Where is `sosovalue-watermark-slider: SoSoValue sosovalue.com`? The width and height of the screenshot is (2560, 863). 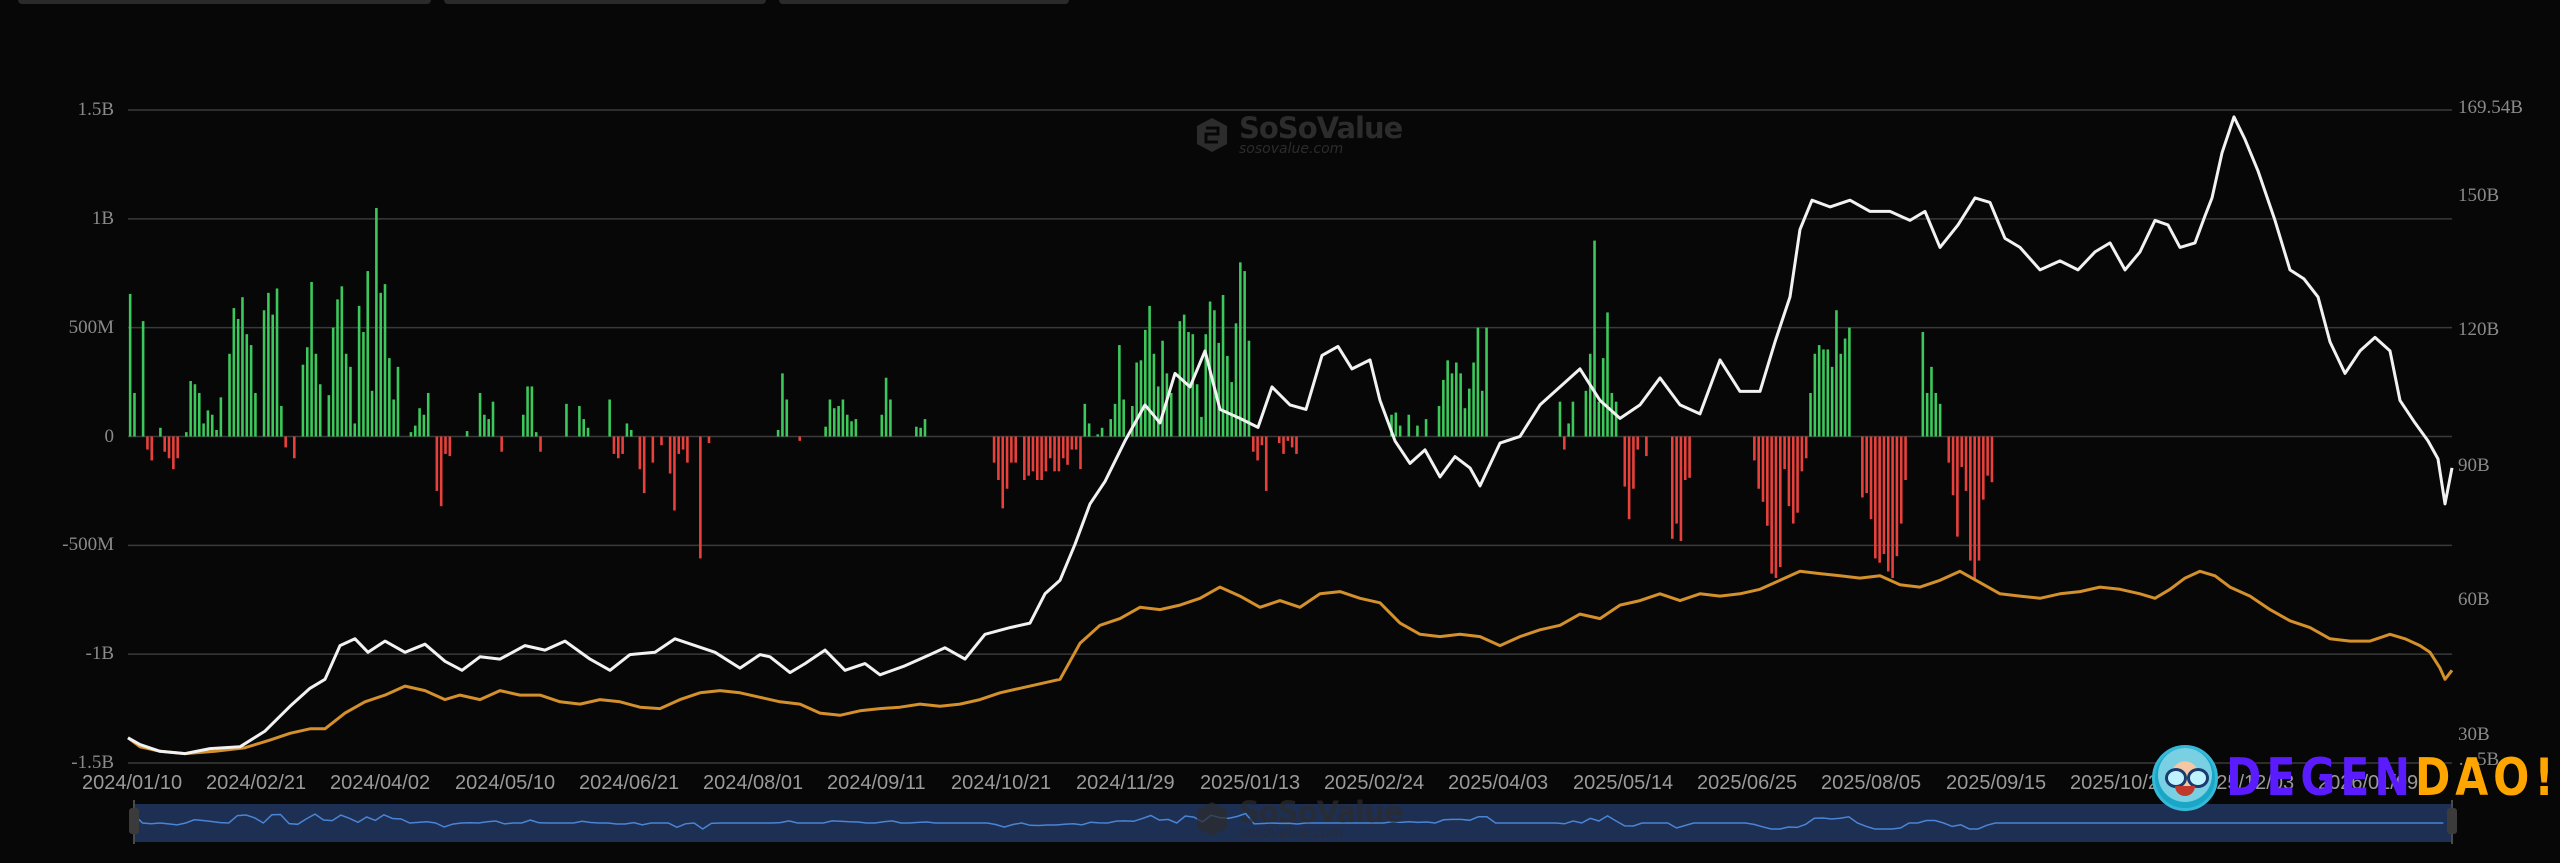
sosovalue-watermark-slider: SoSoValue sosovalue.com is located at coordinates (1299, 818).